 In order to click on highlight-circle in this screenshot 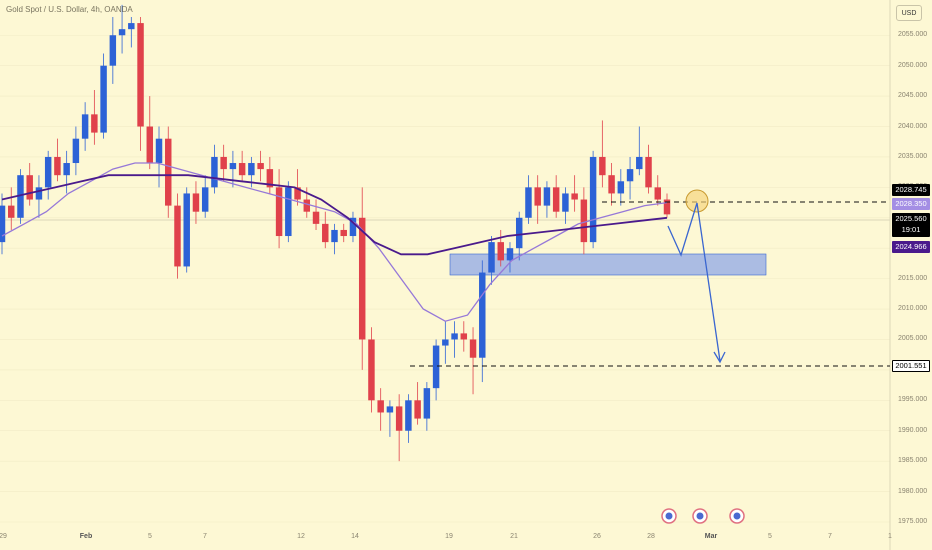, I will do `click(697, 201)`.